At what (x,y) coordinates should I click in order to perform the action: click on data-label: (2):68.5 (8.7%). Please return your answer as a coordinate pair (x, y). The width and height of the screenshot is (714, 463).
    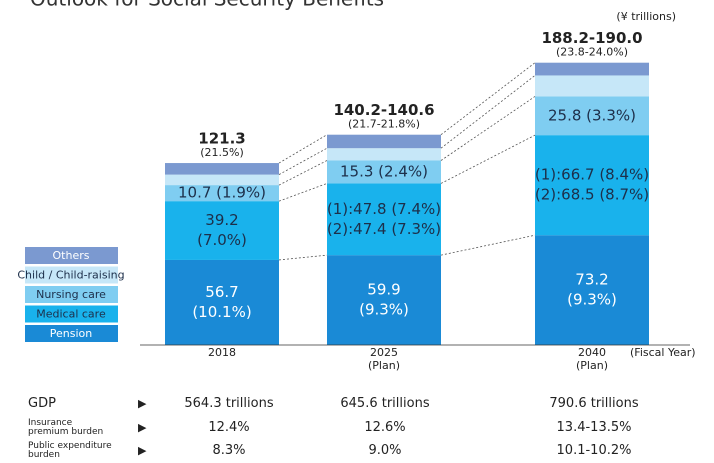
    Looking at the image, I should click on (592, 195).